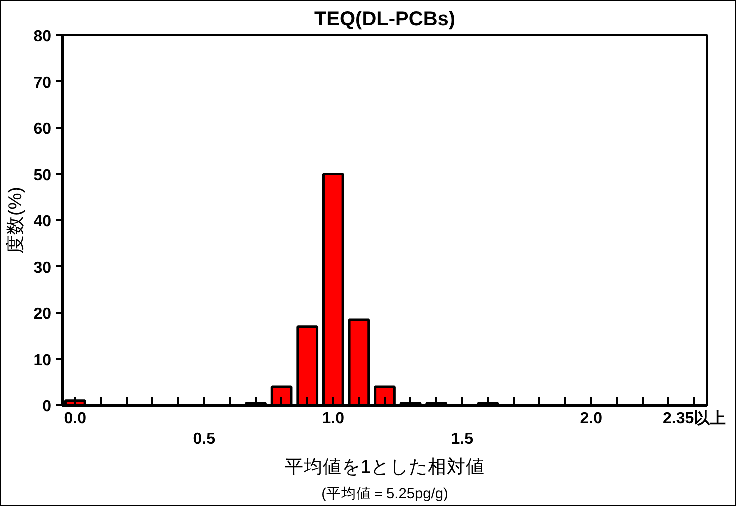 Image resolution: width=740 pixels, height=510 pixels. What do you see at coordinates (43, 129) in the screenshot?
I see `y-tick-label: 60` at bounding box center [43, 129].